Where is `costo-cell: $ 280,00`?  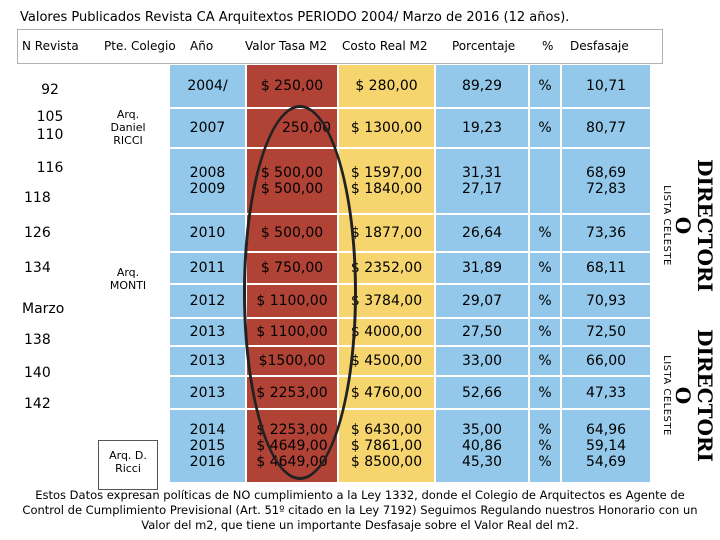
costo-cell: $ 280,00 is located at coordinates (386, 86).